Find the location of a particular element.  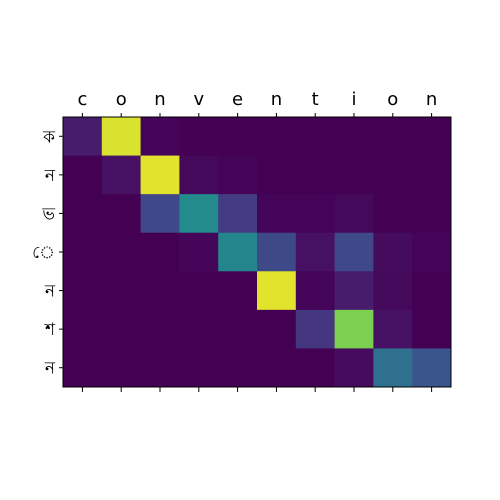

y-tick-label: ক is located at coordinates (49, 137).